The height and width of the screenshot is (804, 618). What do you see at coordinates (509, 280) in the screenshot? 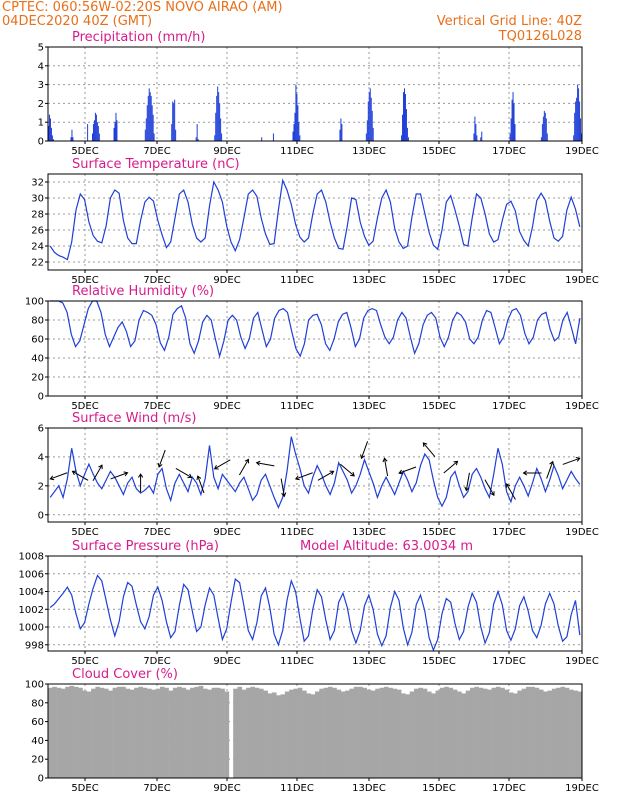
I see `x-tick-label: 17DEC` at bounding box center [509, 280].